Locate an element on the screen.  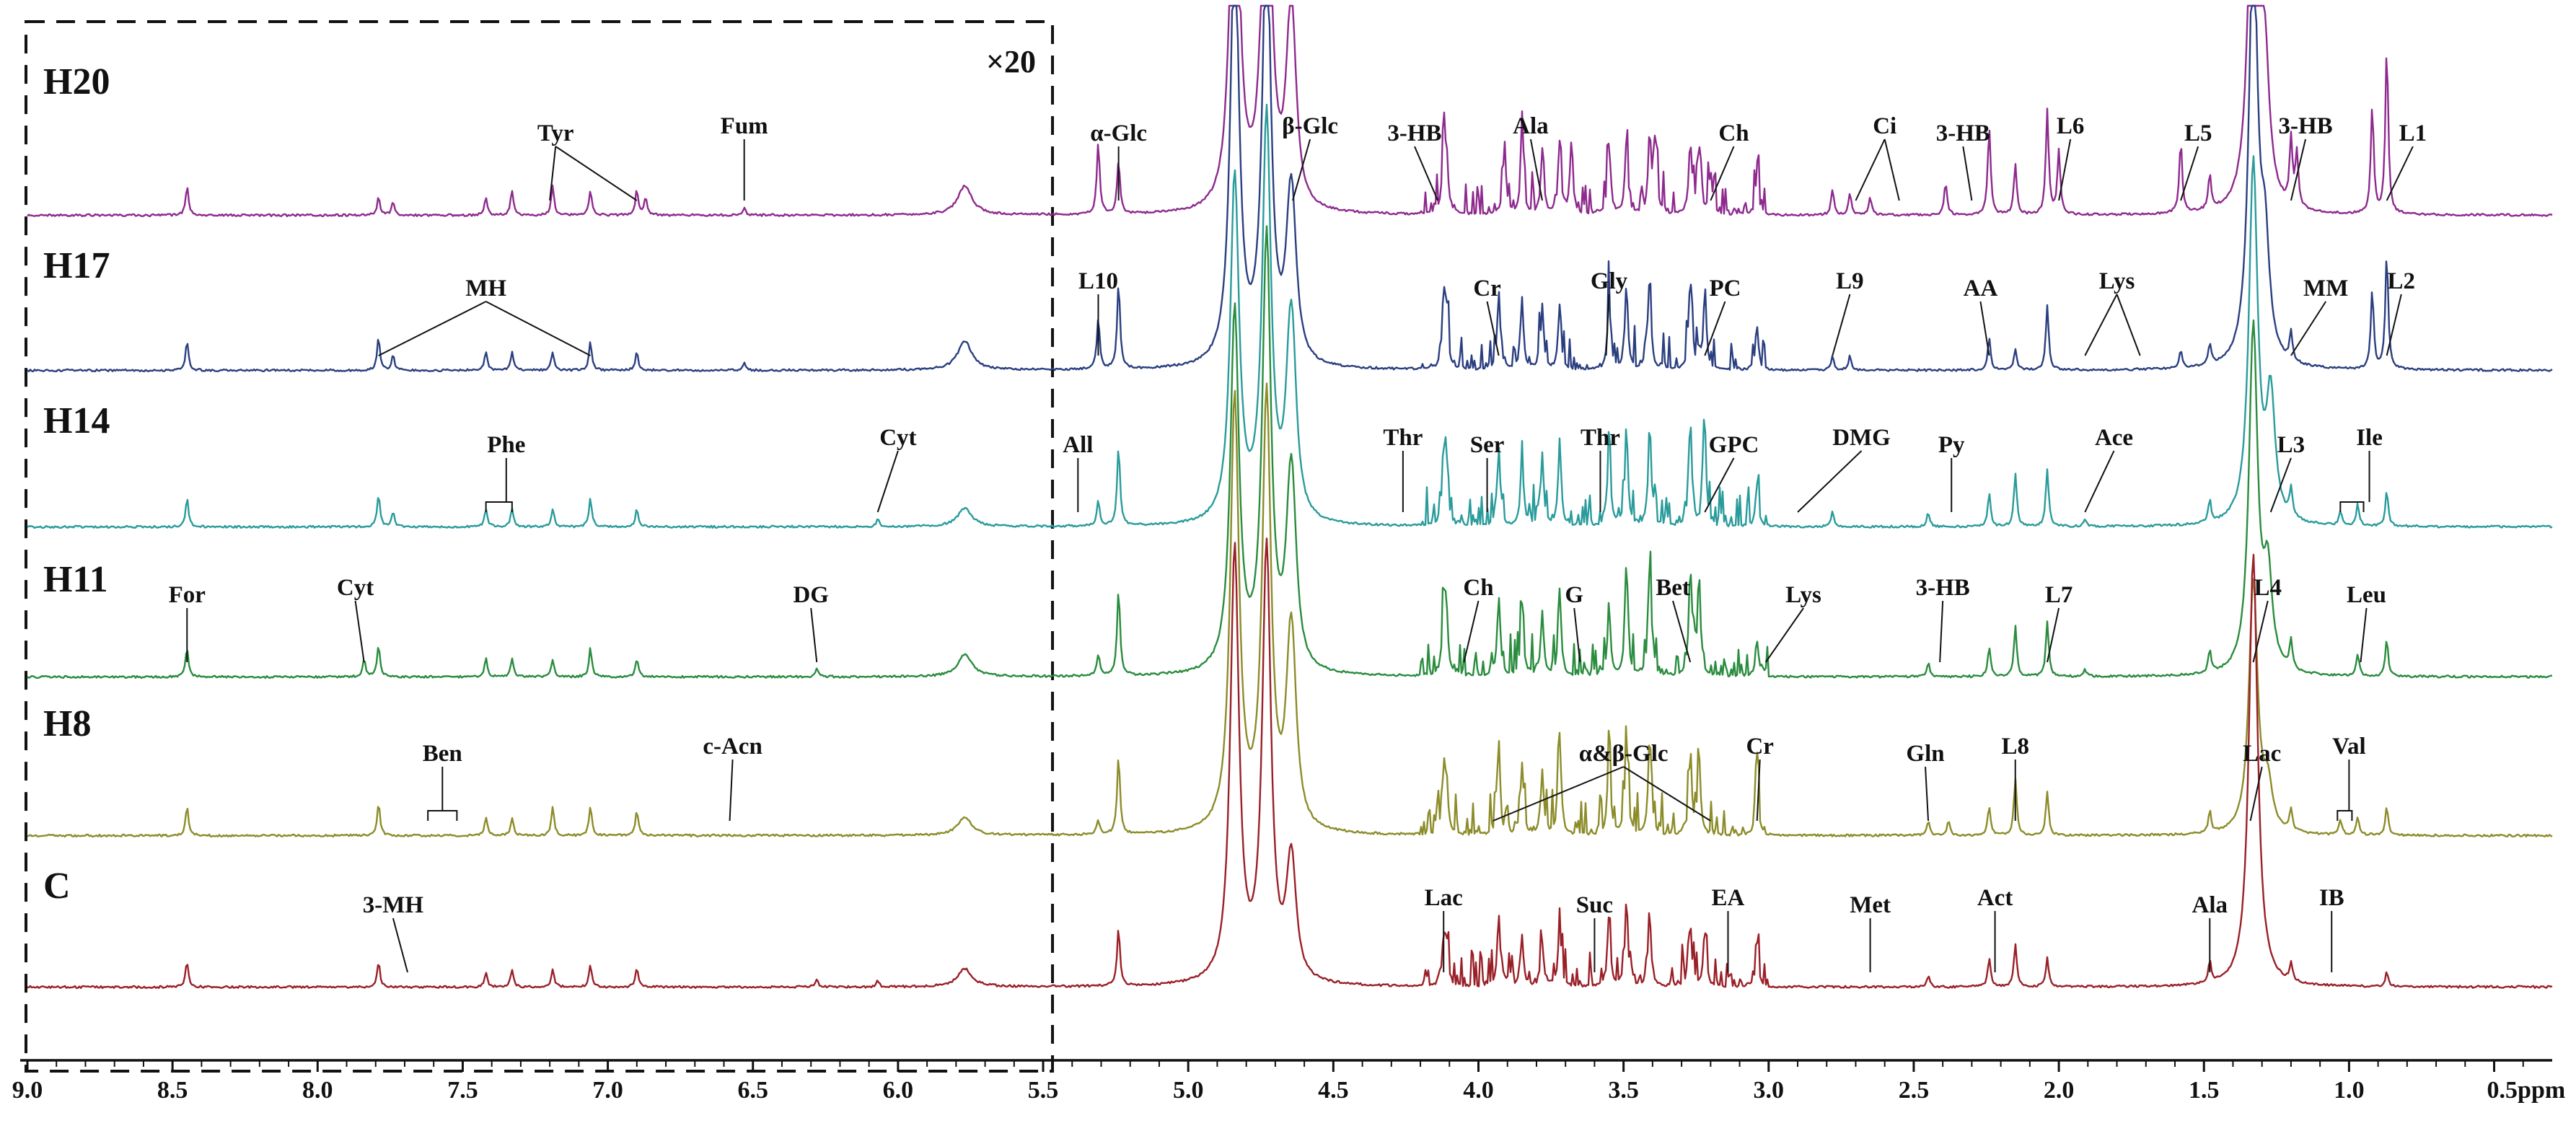
x-tick-label: 4.0 is located at coordinates (1478, 1090).